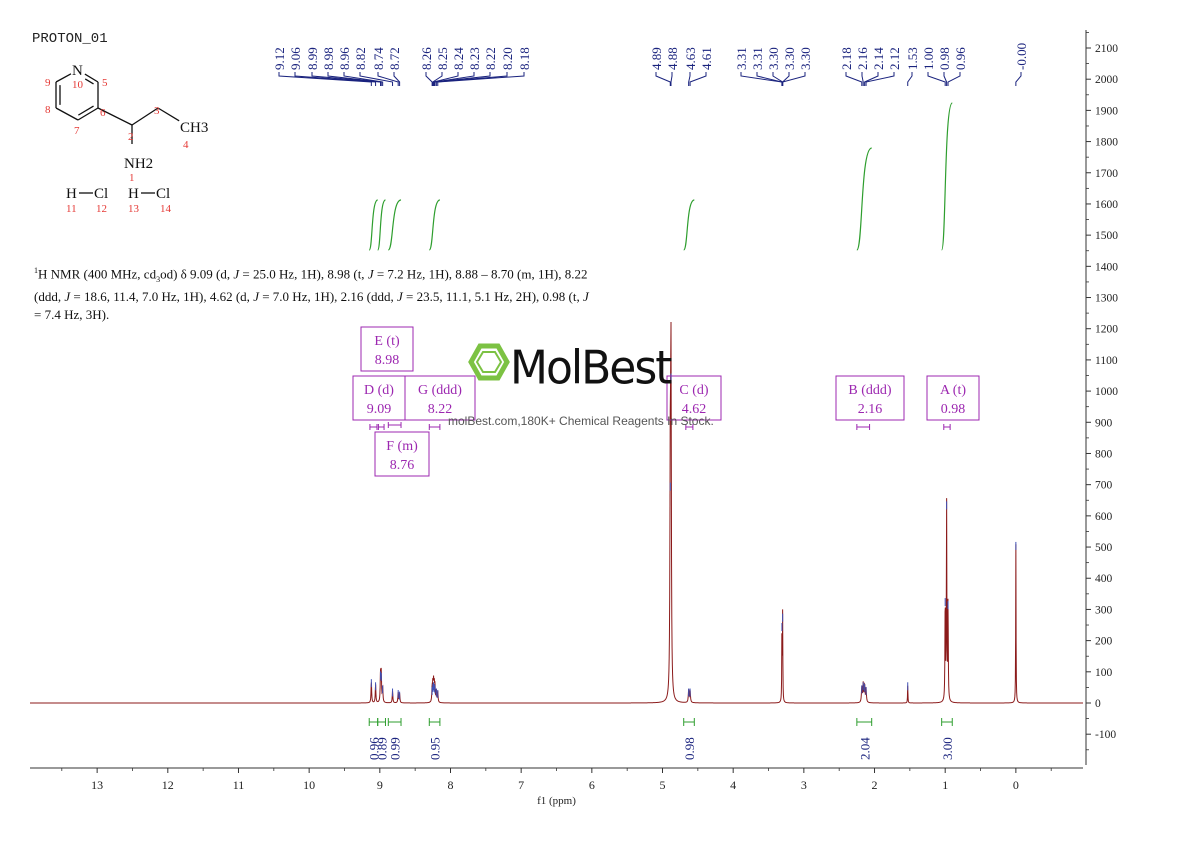 The width and height of the screenshot is (1190, 841). I want to click on y-tick-label: 0, so click(1098, 704).